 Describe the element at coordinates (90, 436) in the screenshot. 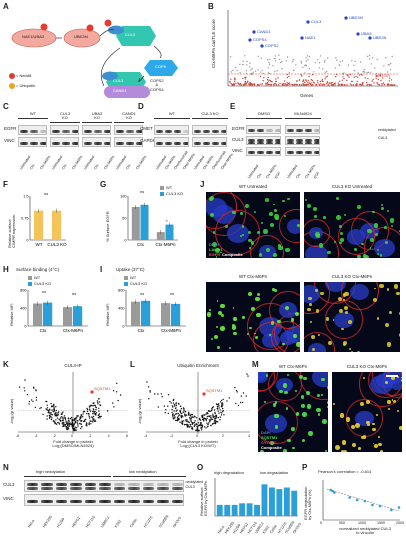

I see `x-tick-label: 2` at that location.